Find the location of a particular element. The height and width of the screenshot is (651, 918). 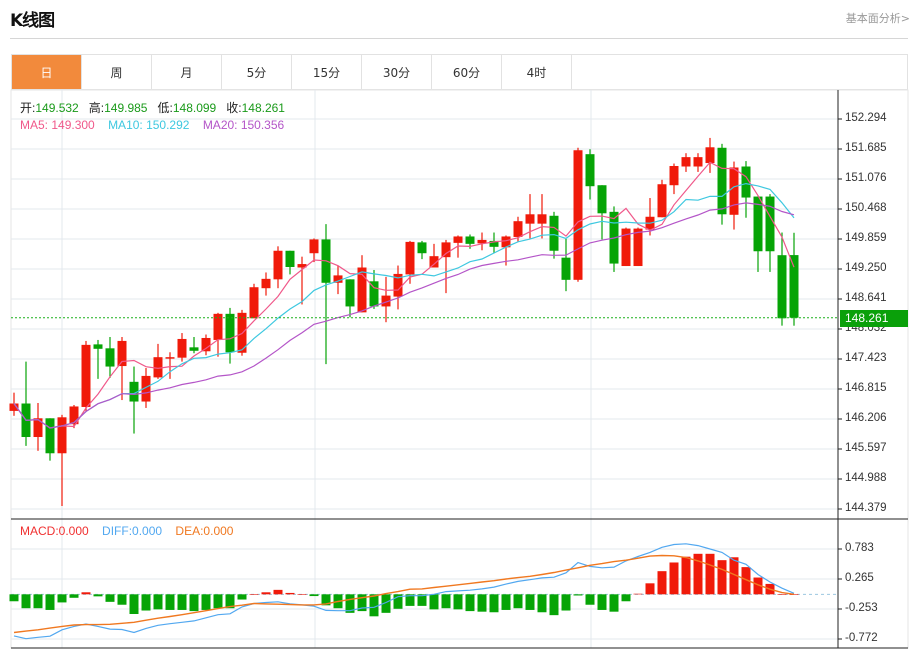

macd-value: MACD:0.000 is located at coordinates (54, 531).